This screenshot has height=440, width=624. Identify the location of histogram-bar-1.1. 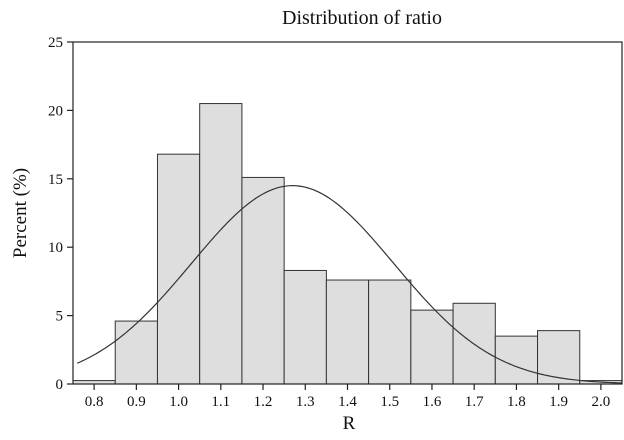
(221, 244).